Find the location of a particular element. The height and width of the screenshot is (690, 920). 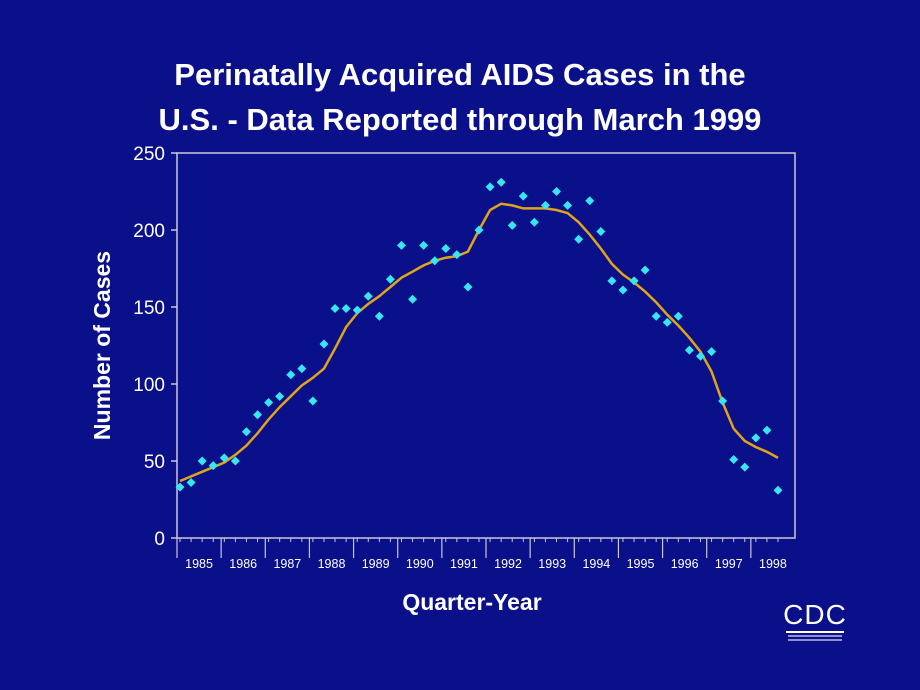

x-axis-label: Quarter-Year is located at coordinates (471, 602).